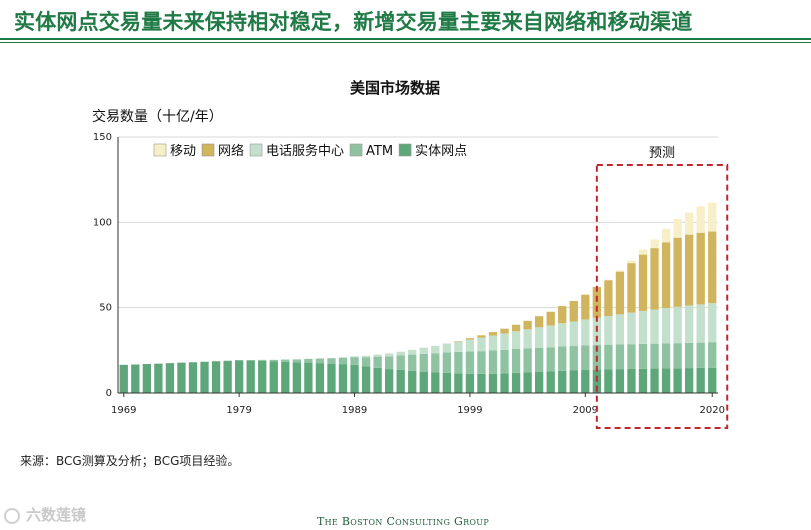 This screenshot has width=811, height=530. Describe the element at coordinates (620, 329) in the screenshot. I see `bar-segment-电话服务中心-2012` at that location.